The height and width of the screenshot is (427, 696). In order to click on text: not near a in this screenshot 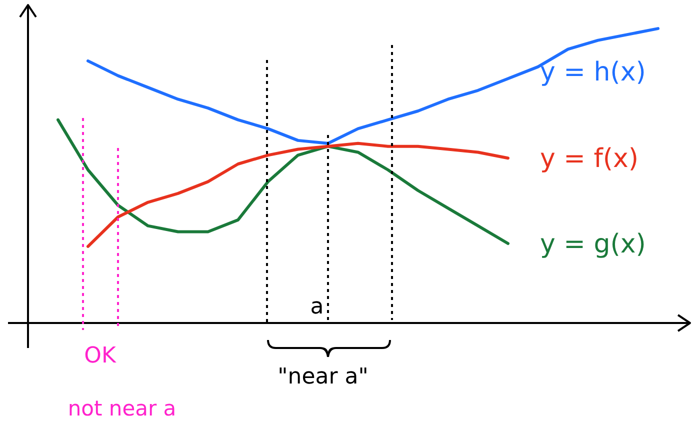, I will do `click(122, 408)`.